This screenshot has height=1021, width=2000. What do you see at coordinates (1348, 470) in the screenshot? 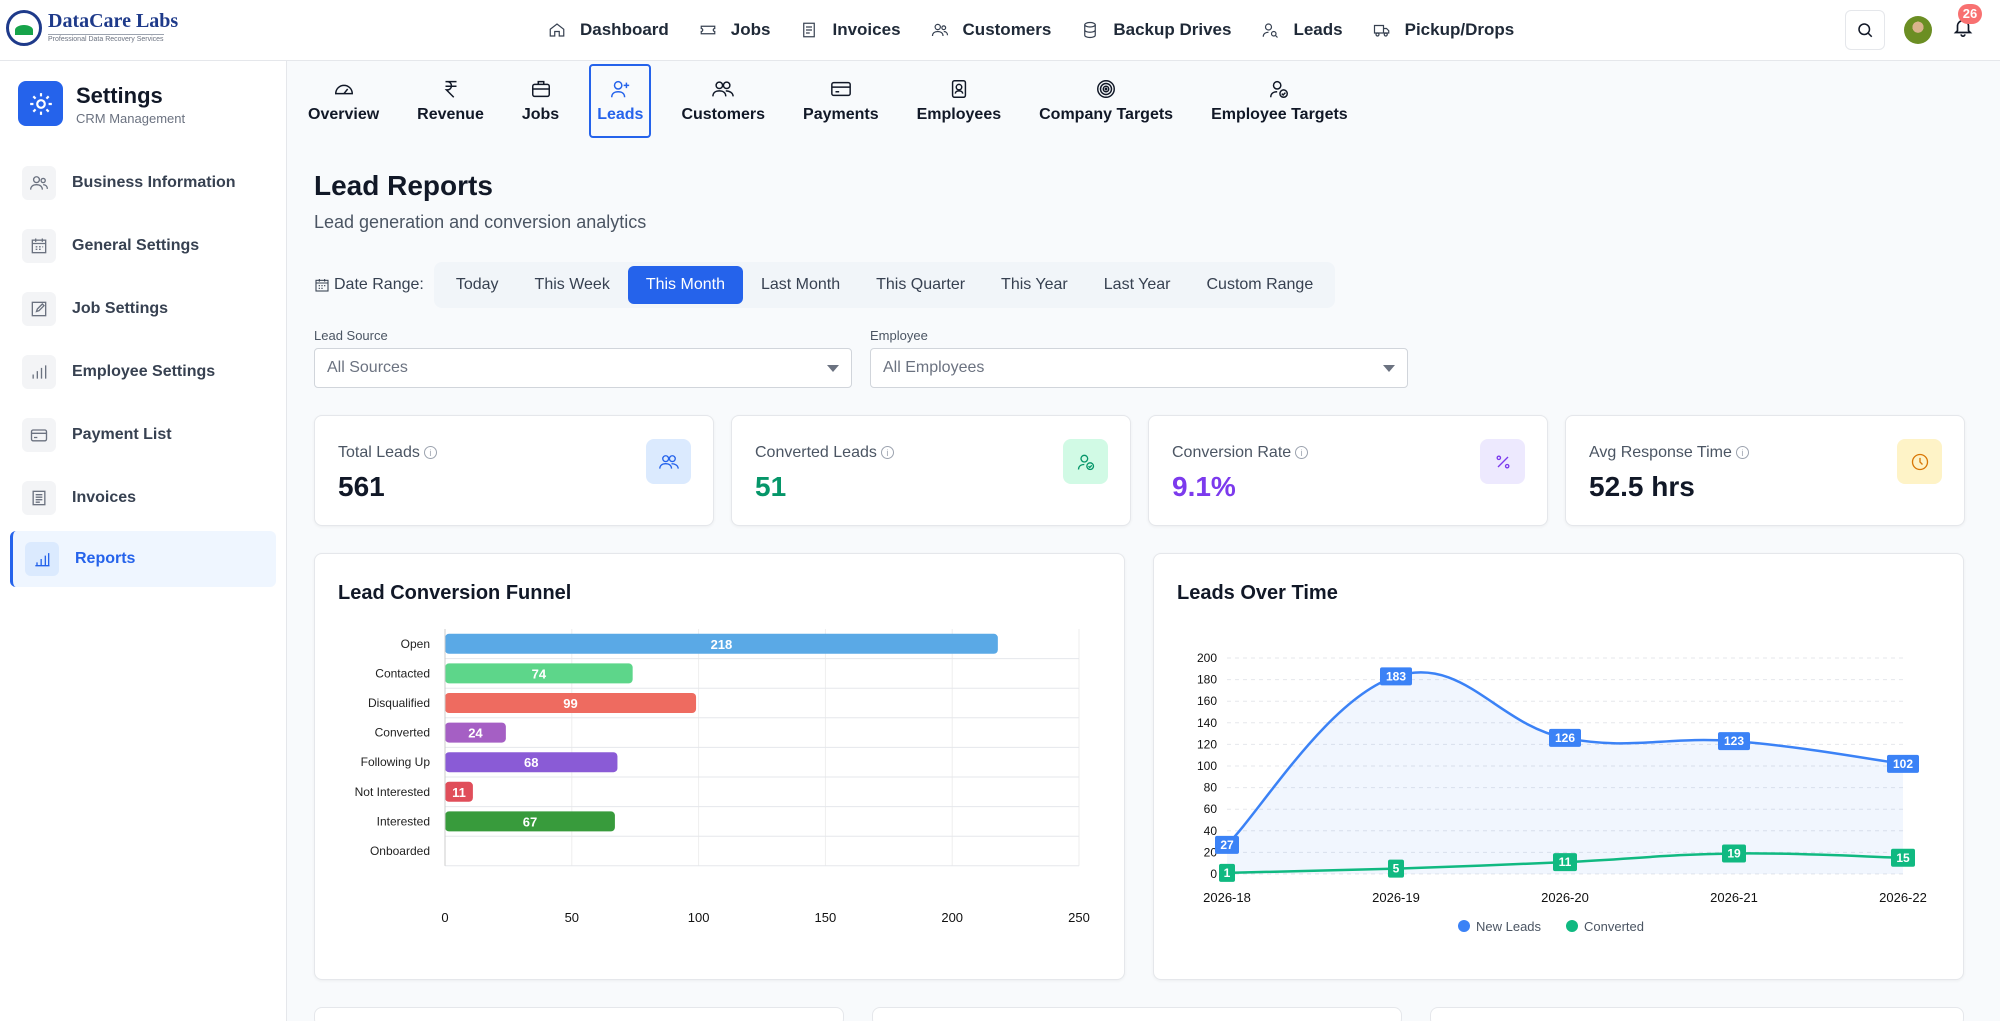
I see `stat-card-conversion-rate: Conversion Rate i 9.1%` at bounding box center [1348, 470].